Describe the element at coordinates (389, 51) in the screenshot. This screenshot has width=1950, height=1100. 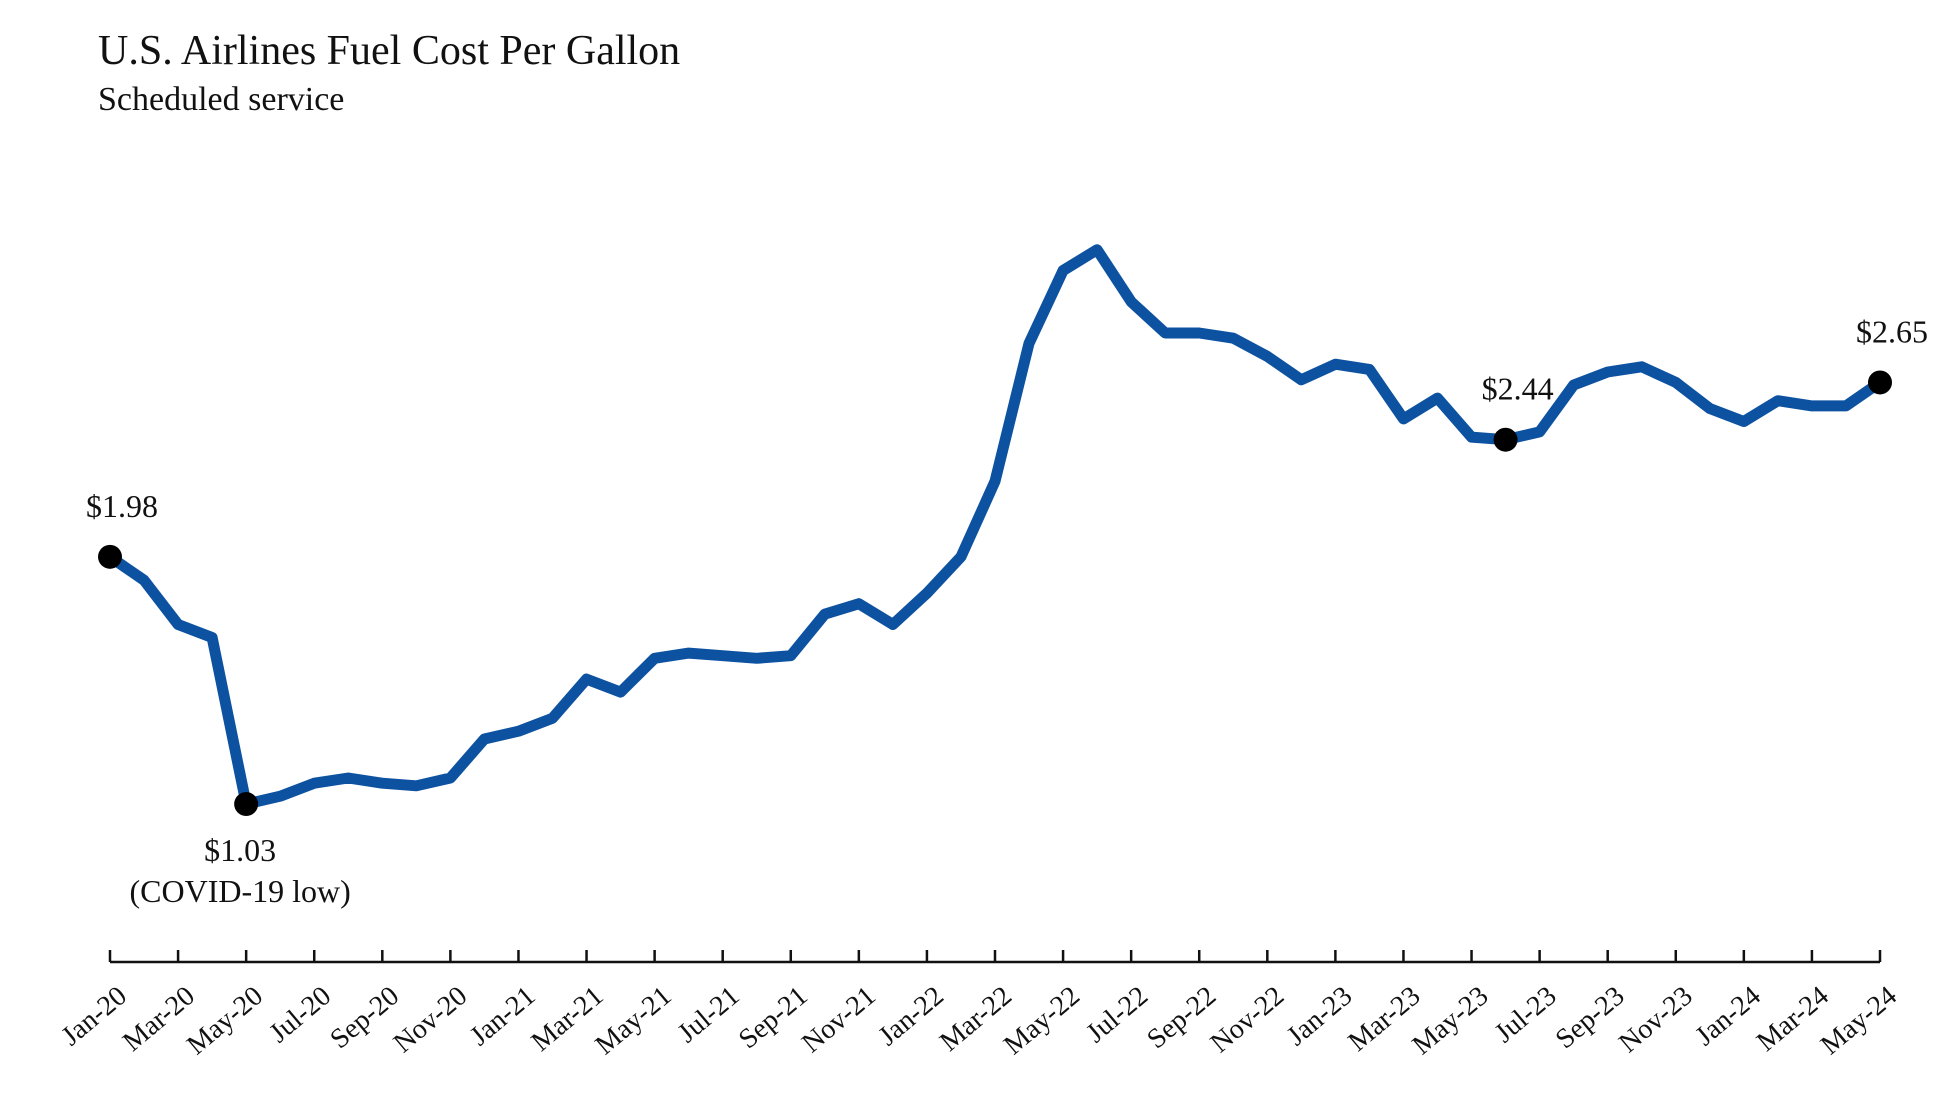
I see `chart-title: U.S. Airlines Fuel Cost Per Gallon` at that location.